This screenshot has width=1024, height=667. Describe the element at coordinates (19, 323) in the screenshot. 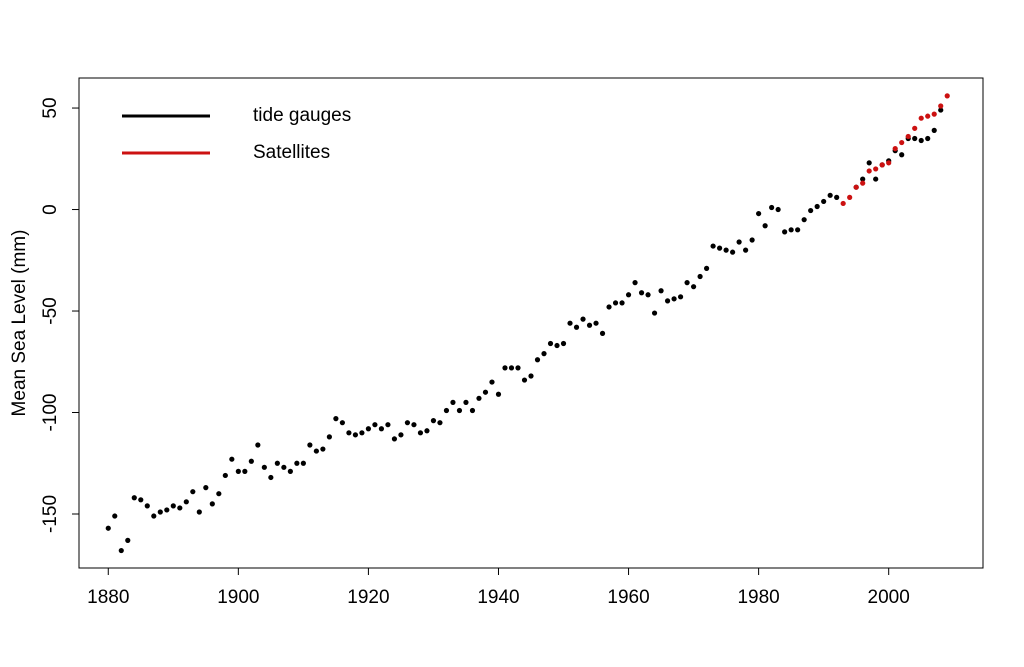

I see `y-axis-label: Mean Sea Level (mm)` at that location.